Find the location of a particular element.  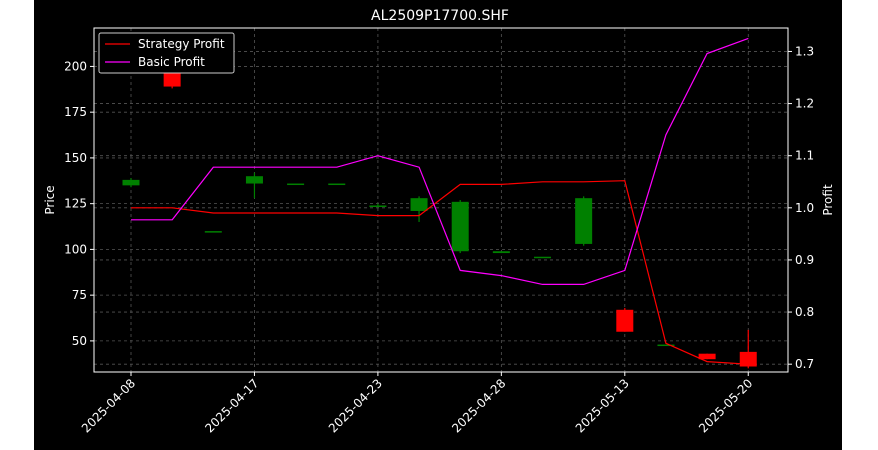

left-tick-label-150: 150 is located at coordinates (75, 158).